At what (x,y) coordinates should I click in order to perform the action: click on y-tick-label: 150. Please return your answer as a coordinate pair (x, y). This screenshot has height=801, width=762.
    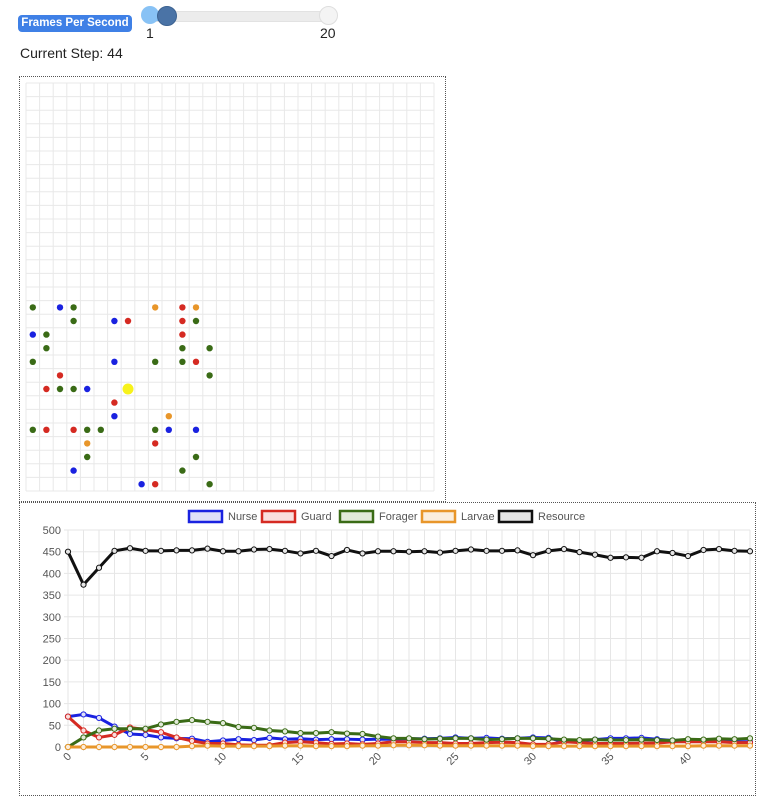
    Looking at the image, I should click on (52, 683).